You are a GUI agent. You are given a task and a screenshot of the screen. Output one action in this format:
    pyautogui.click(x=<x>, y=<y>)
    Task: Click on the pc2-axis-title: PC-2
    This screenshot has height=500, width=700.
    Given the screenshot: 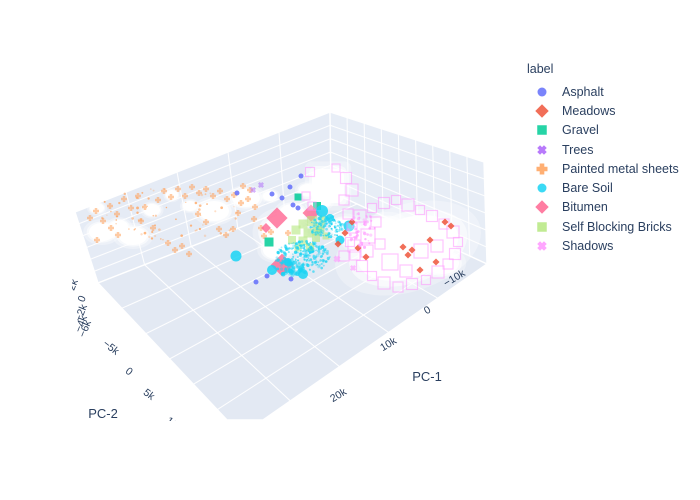 What is the action you would take?
    pyautogui.click(x=103, y=413)
    